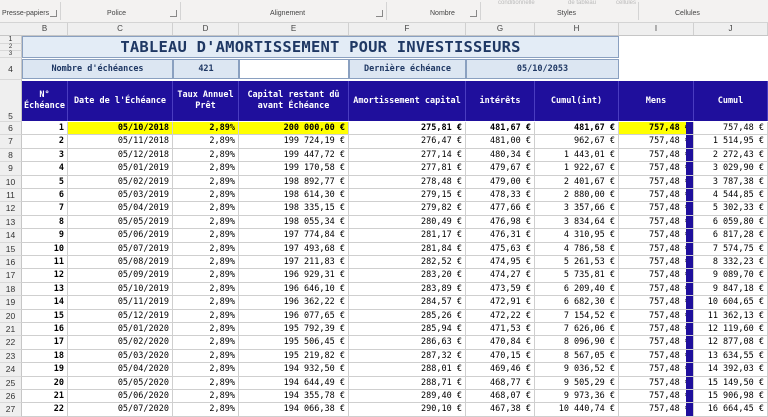  What do you see at coordinates (500, 343) in the screenshot?
I see `cell-interest: 470,84 €` at bounding box center [500, 343].